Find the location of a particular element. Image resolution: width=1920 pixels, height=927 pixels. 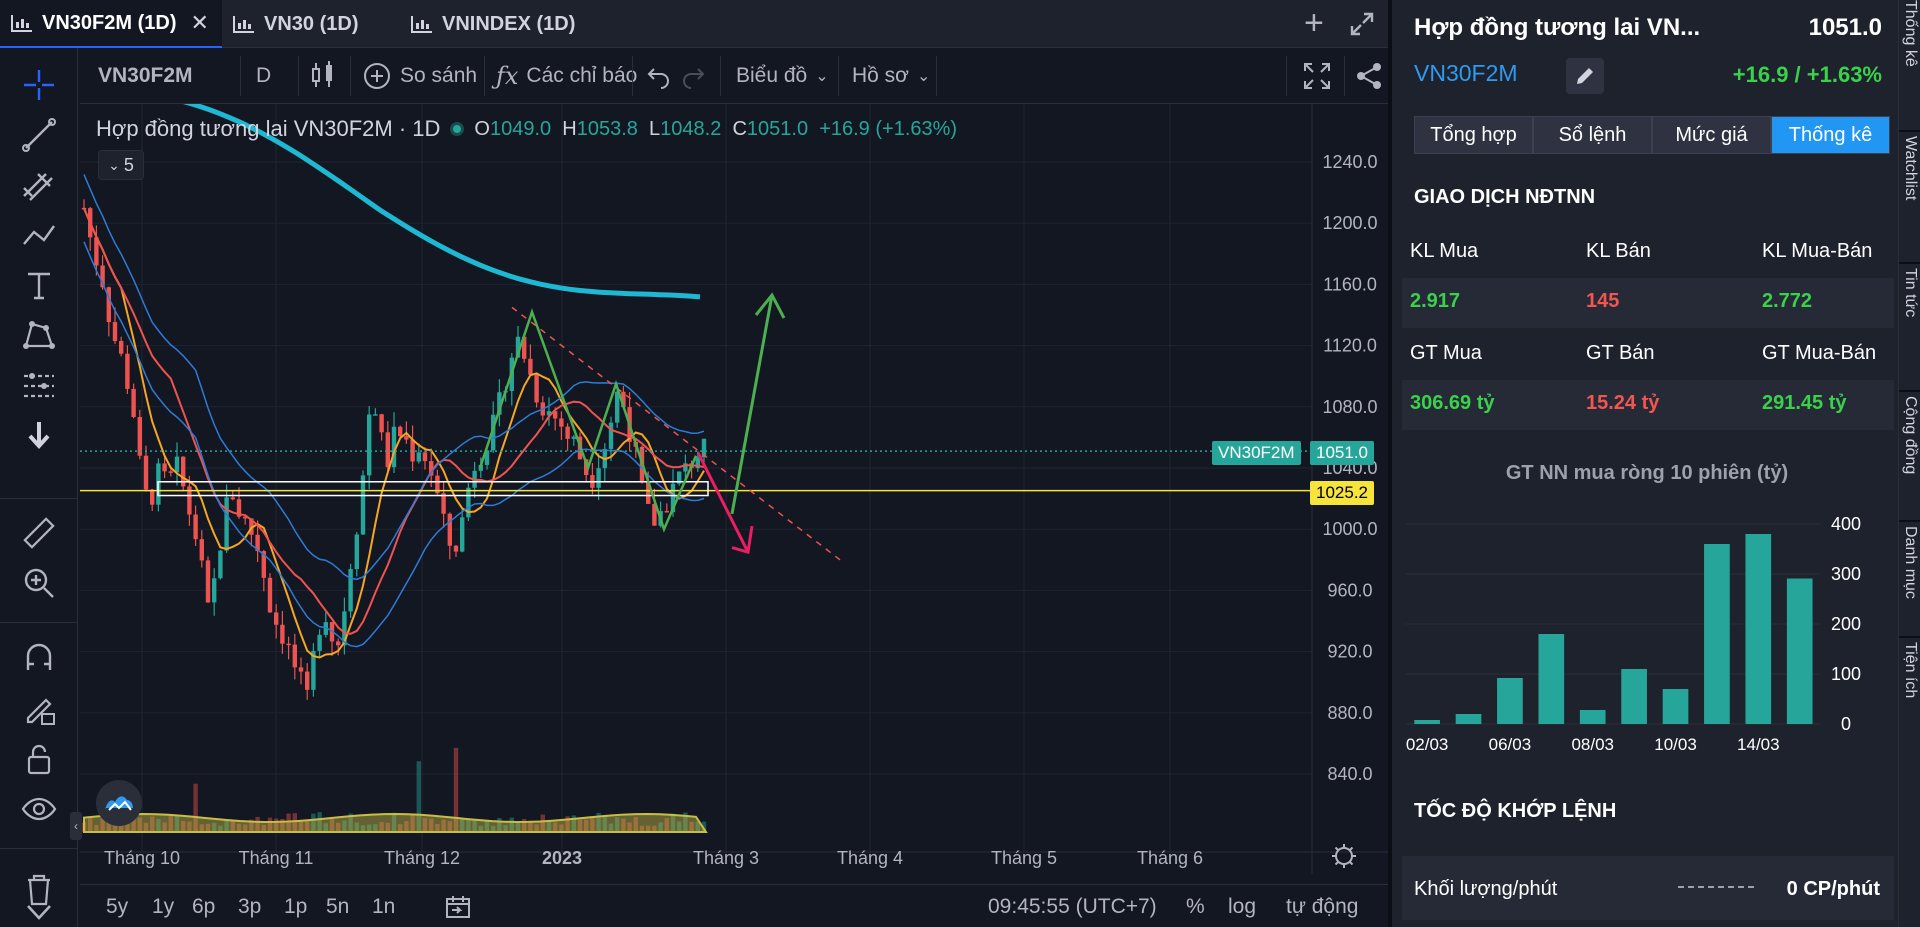

net-buy-bar is located at coordinates (1468, 719).